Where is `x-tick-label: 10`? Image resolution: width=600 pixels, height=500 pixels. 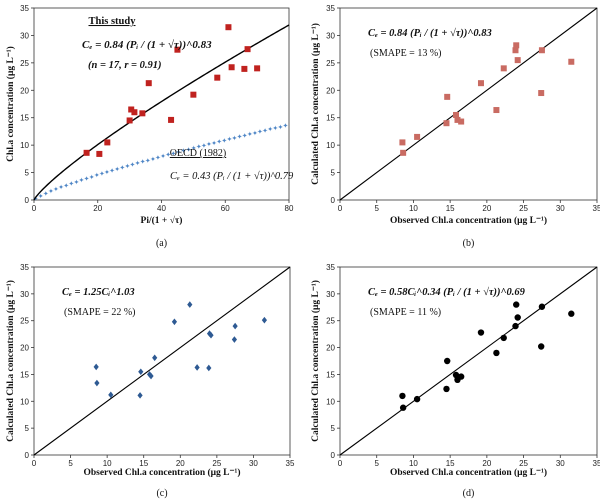
x-tick-label: 10 is located at coordinates (413, 463).